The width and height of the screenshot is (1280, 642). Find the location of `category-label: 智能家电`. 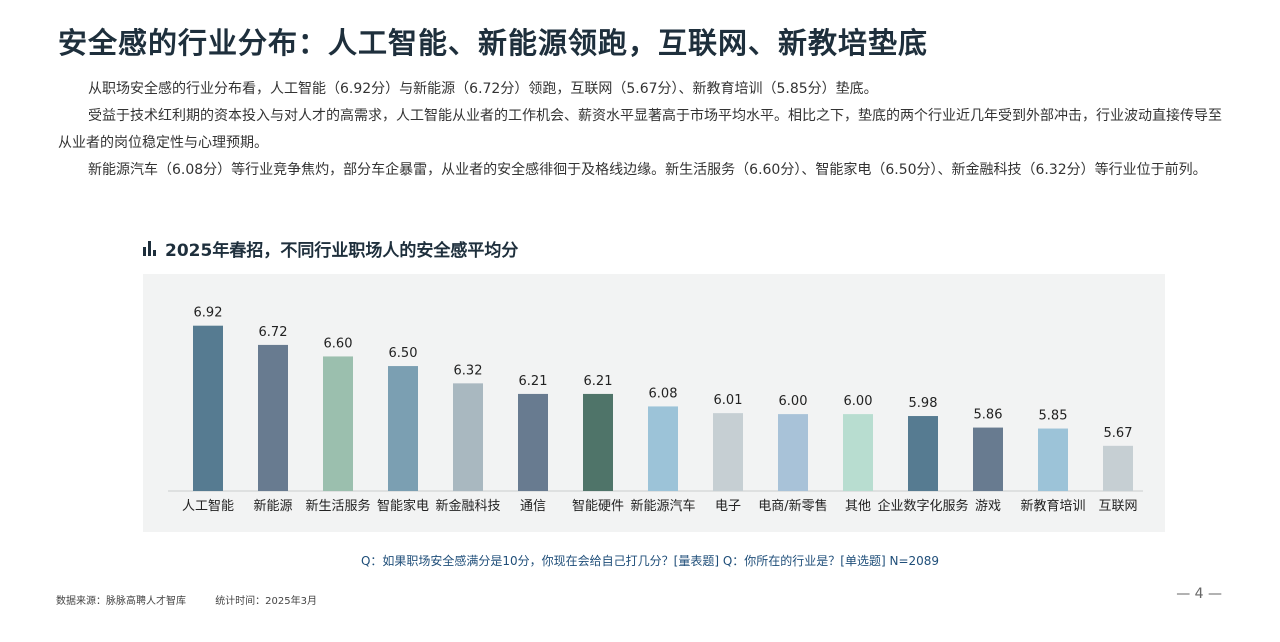

category-label: 智能家电 is located at coordinates (403, 506).